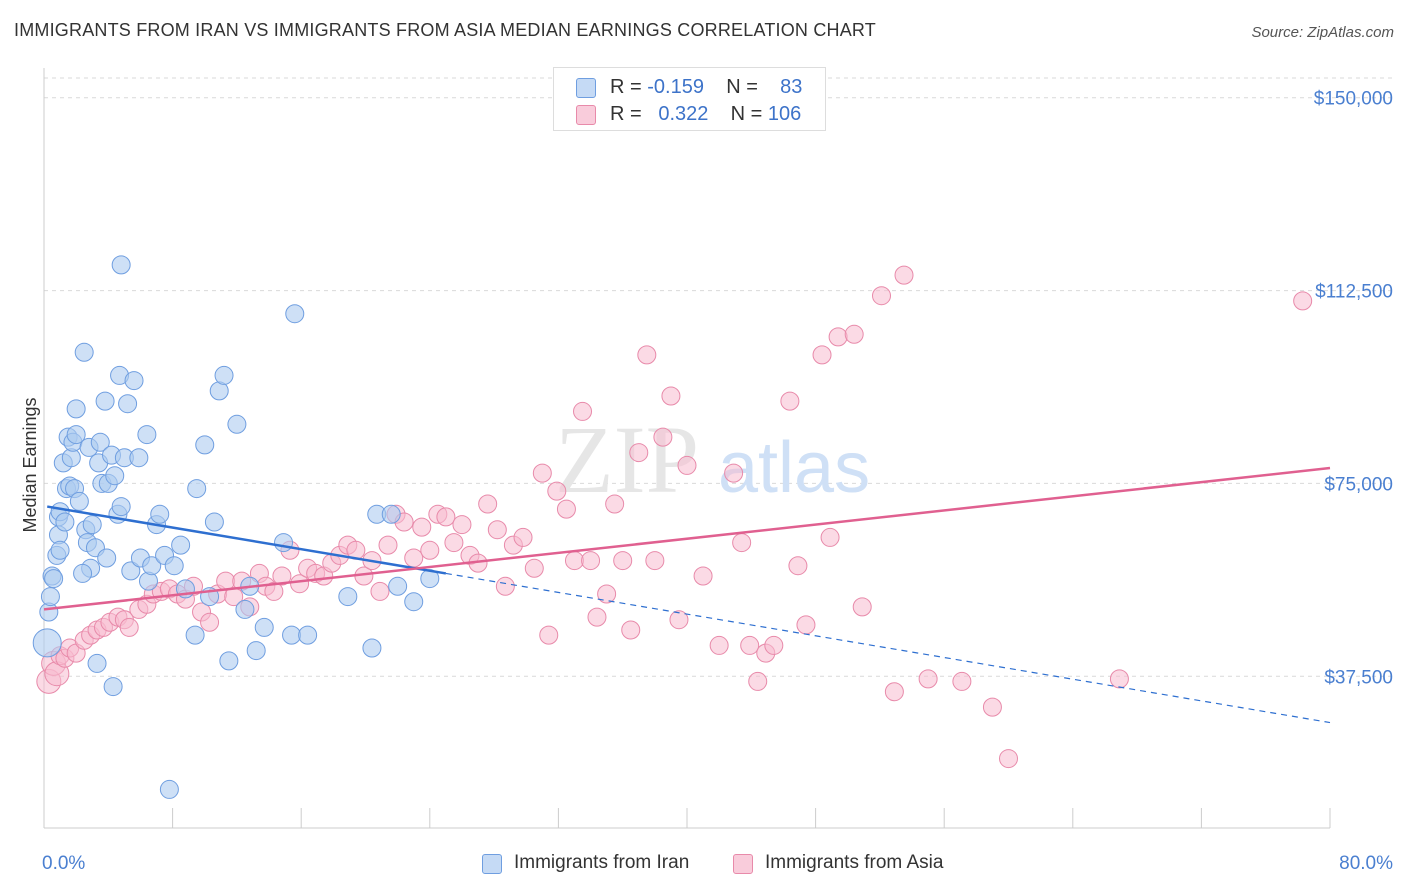 This screenshot has height=892, width=1406. What do you see at coordinates (854, 862) in the screenshot?
I see `bottom-legend-label-asia: Immigrants from Asia` at bounding box center [854, 862].